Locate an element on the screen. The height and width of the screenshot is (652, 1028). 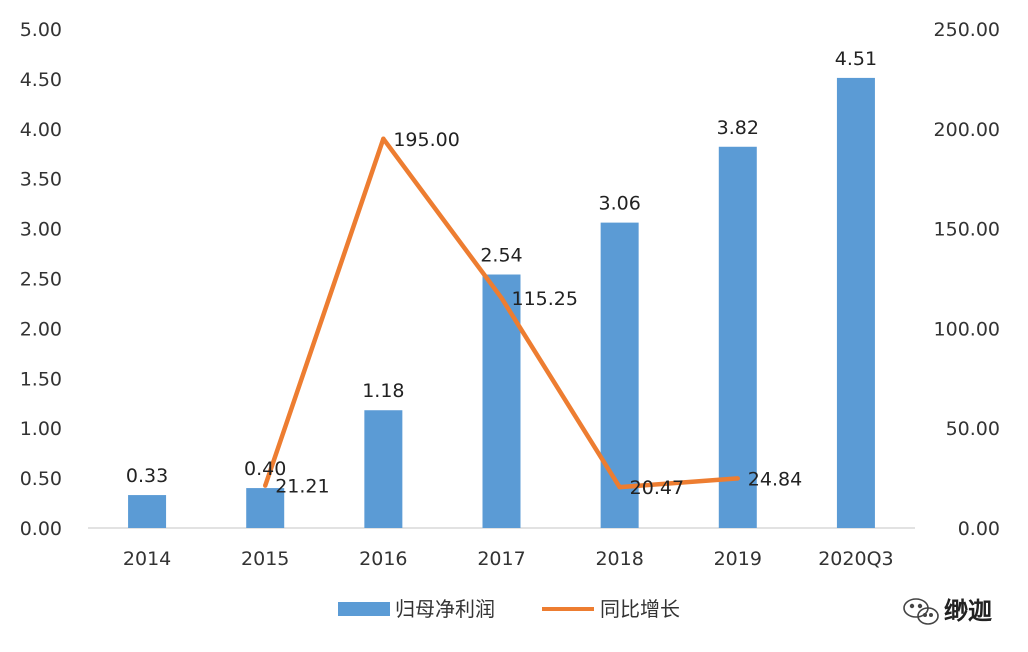
y-left-tick-label: 0.00 is located at coordinates (41, 529).